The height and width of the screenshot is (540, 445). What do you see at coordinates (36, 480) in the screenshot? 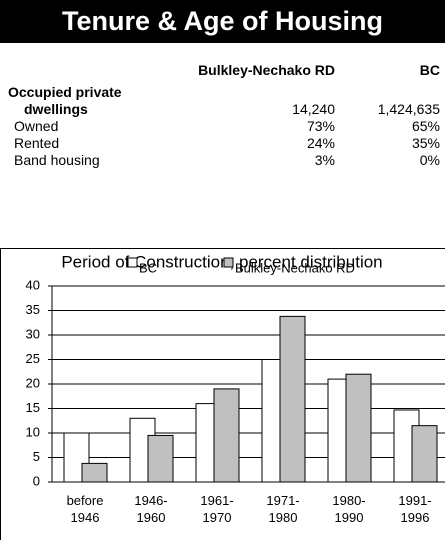
I see `y-tick-label: 0` at bounding box center [36, 480].